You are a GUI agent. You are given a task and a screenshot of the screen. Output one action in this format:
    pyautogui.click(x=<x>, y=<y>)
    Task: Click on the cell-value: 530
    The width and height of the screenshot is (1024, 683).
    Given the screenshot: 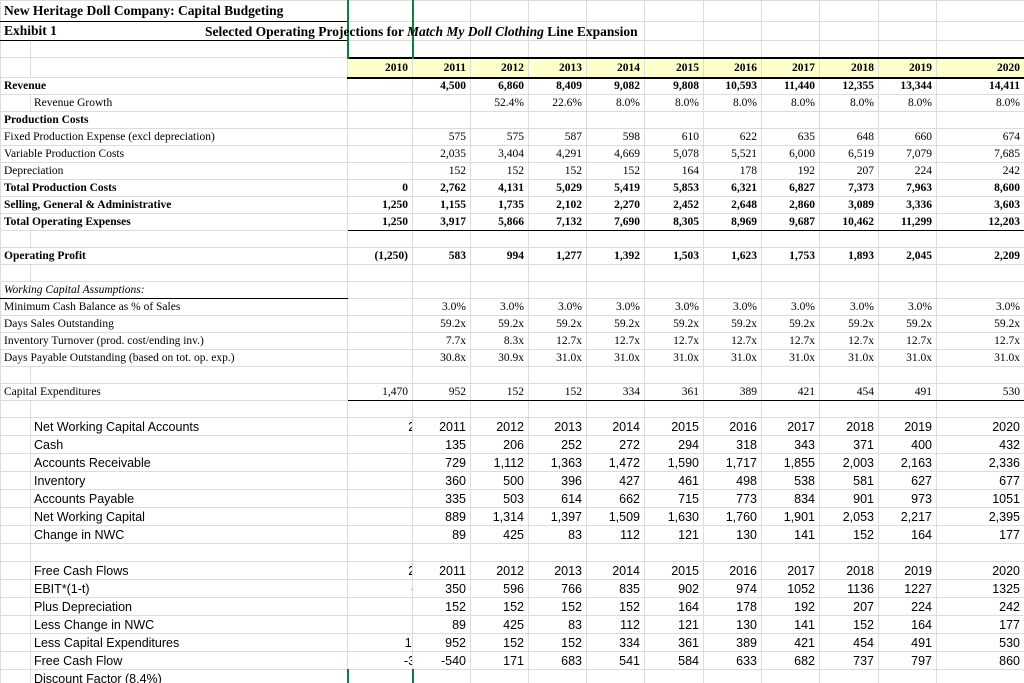 What is the action you would take?
    pyautogui.click(x=980, y=642)
    